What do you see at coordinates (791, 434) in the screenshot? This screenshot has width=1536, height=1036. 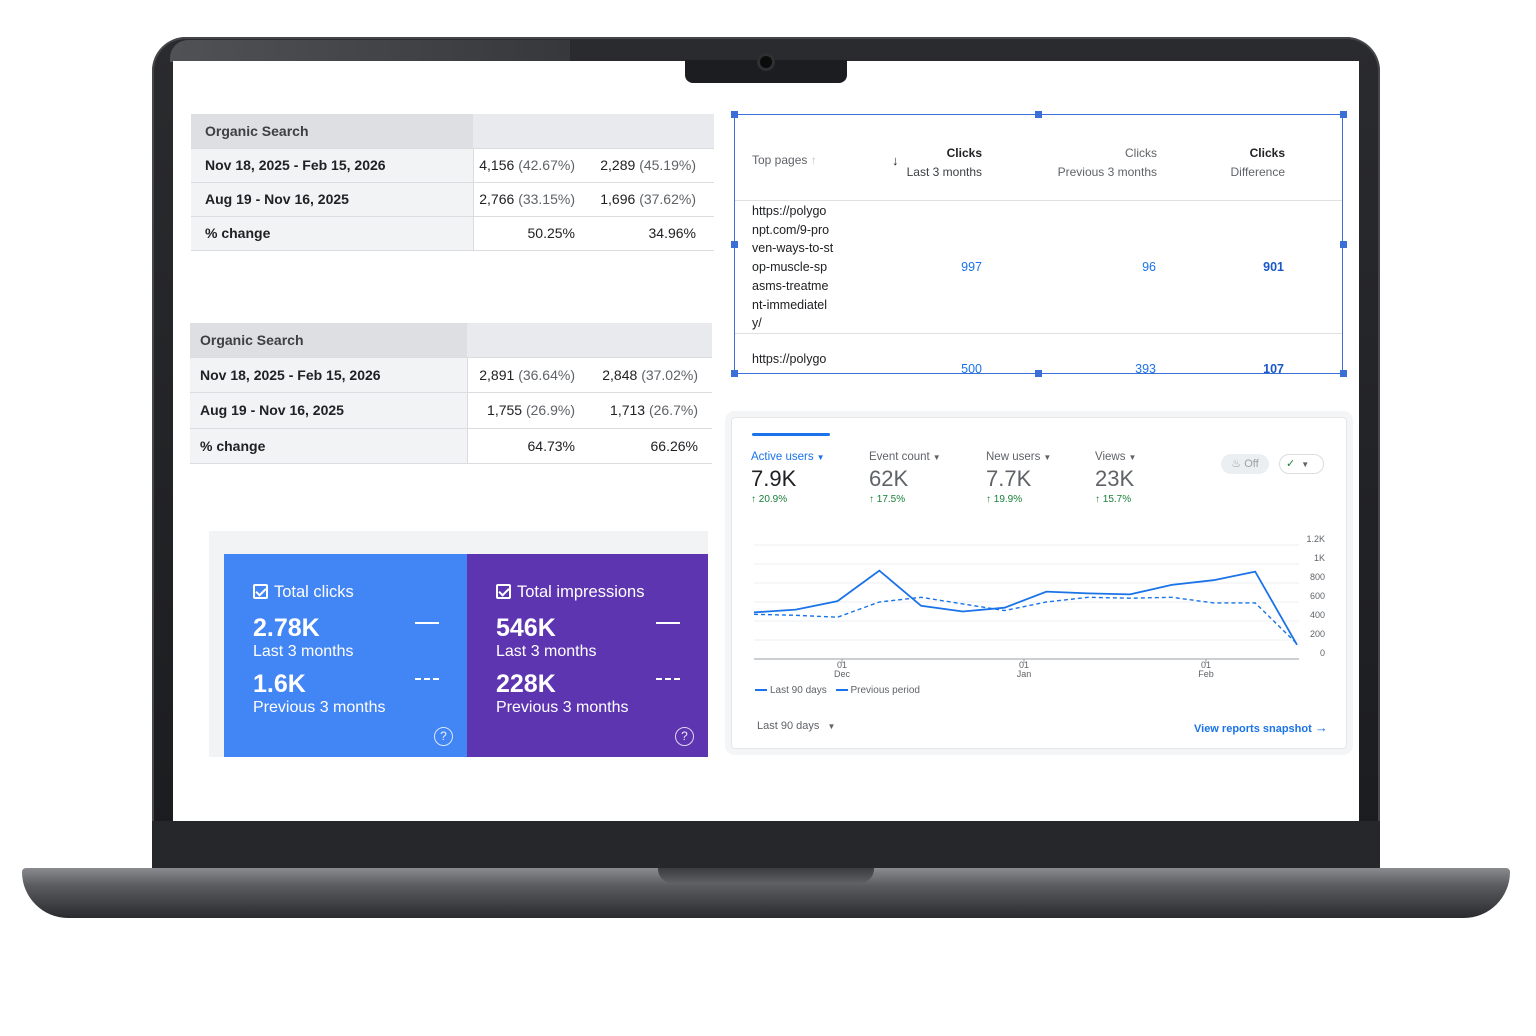 I see `active-tab-indicator` at bounding box center [791, 434].